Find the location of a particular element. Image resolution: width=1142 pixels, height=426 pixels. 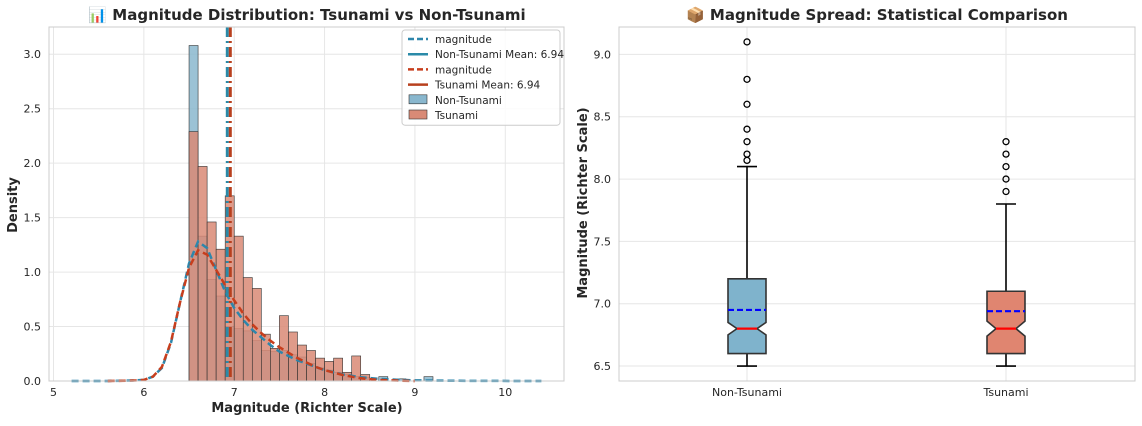

y-tick-label: 7.0 is located at coordinates (603, 304).